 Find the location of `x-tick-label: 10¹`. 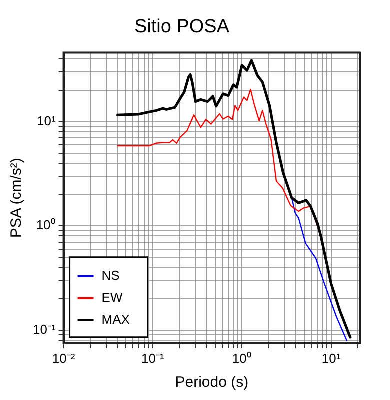

x-tick-label: 10¹ is located at coordinates (332, 358).